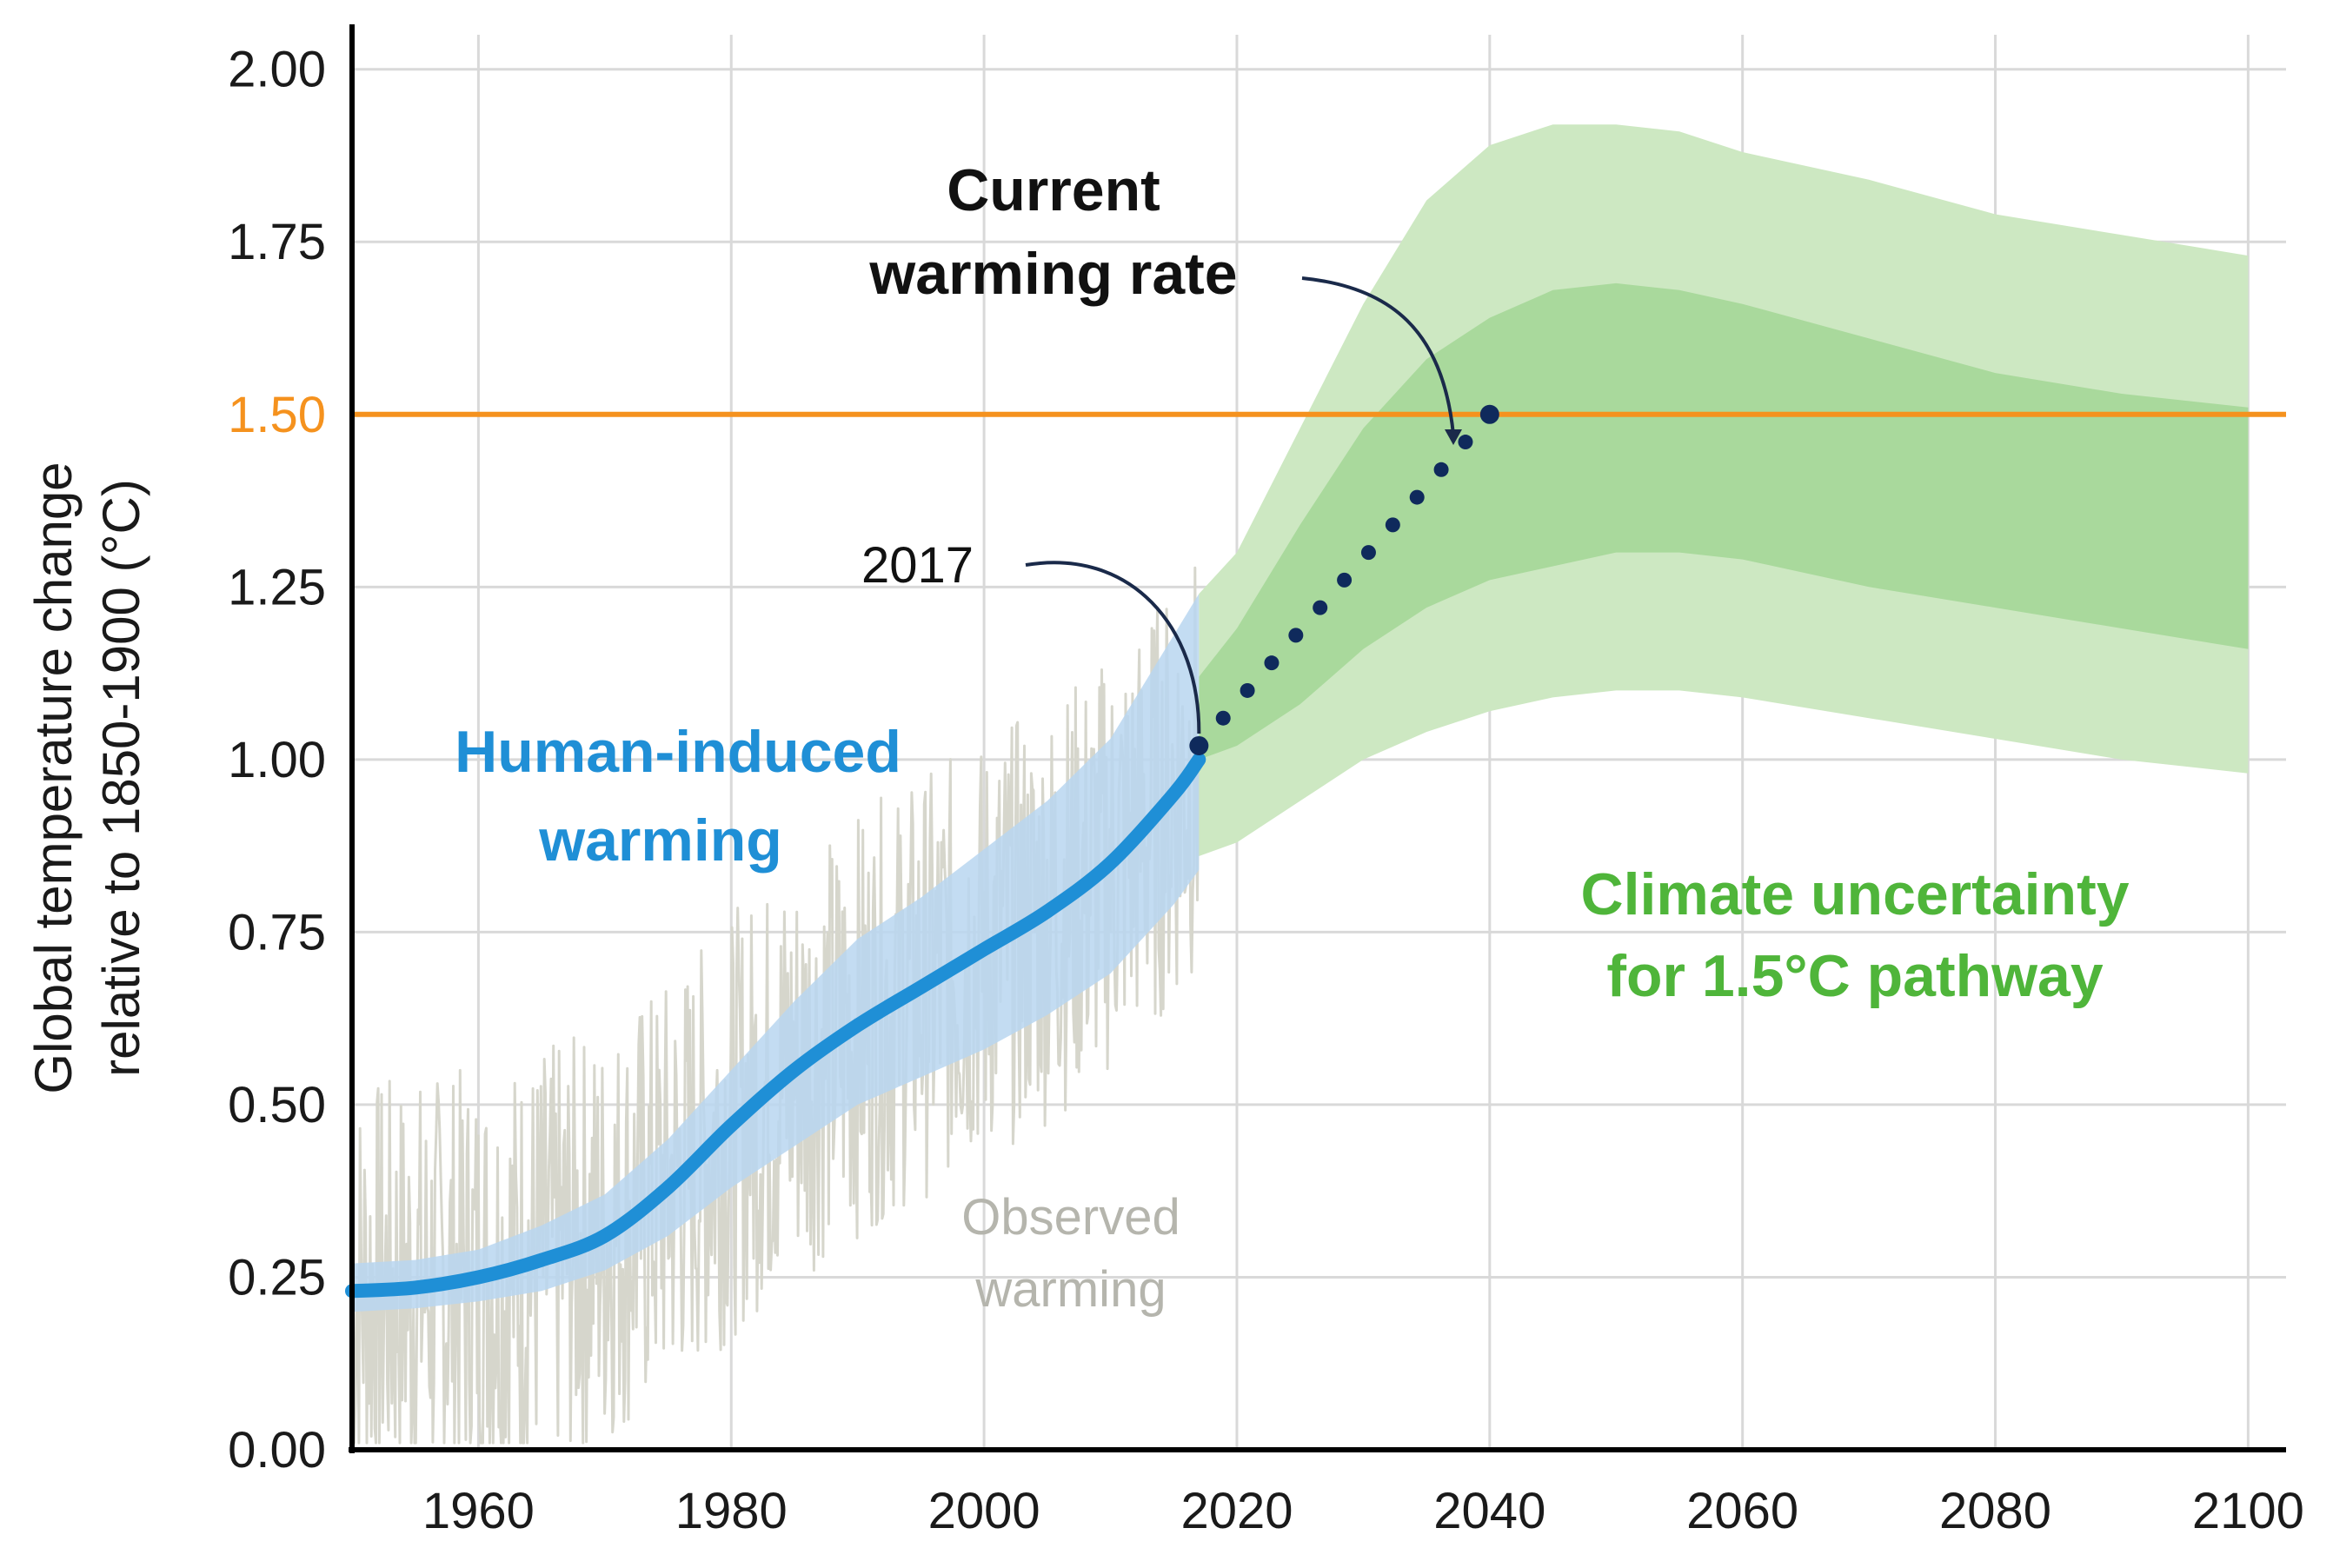 This screenshot has width=2333, height=1568. I want to click on y-tick-label-1.50: 1.50, so click(277, 415).